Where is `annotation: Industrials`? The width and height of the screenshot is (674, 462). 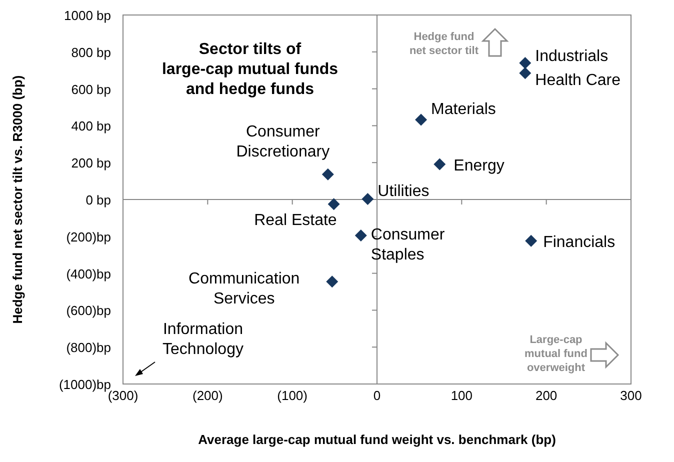 annotation: Industrials is located at coordinates (571, 56).